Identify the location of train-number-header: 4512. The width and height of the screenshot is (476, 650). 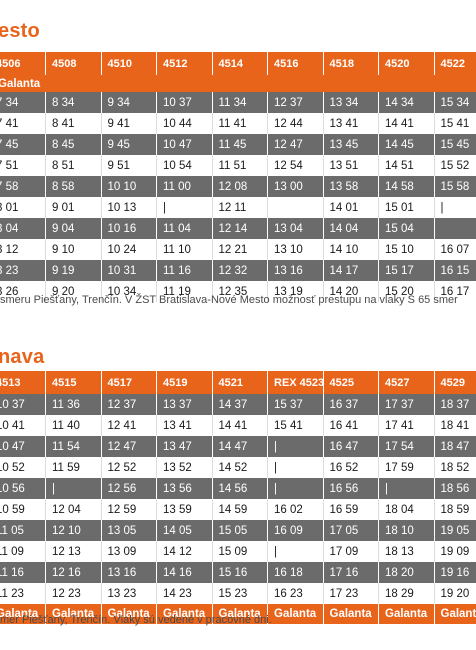
(184, 63).